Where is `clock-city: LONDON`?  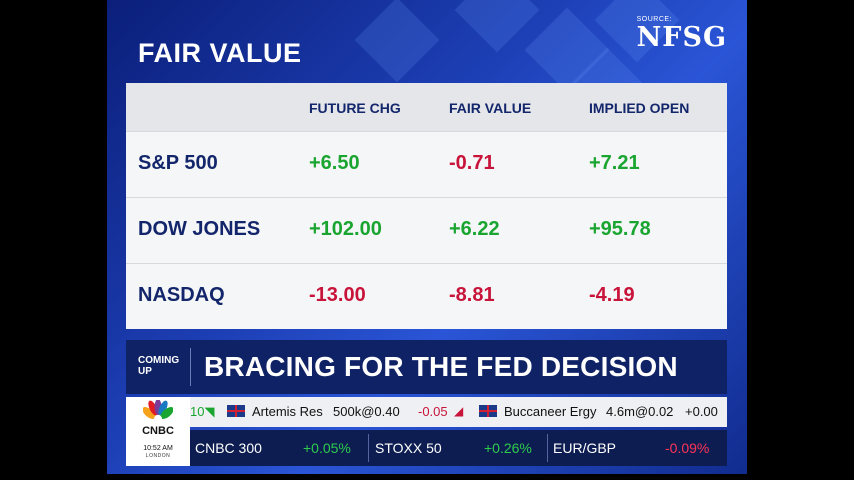 clock-city: LONDON is located at coordinates (158, 456).